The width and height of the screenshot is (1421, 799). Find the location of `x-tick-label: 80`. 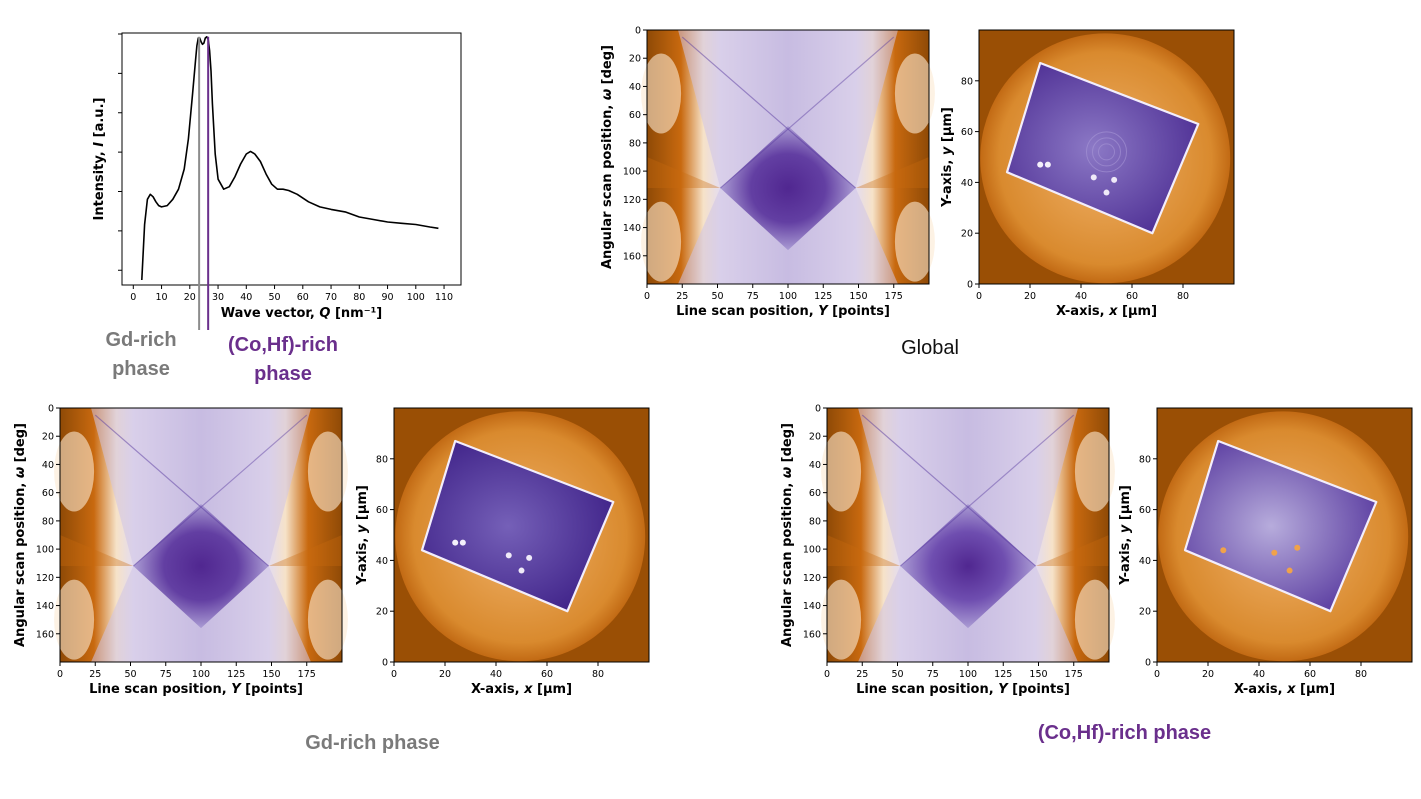

x-tick-label: 80 is located at coordinates (1183, 296).